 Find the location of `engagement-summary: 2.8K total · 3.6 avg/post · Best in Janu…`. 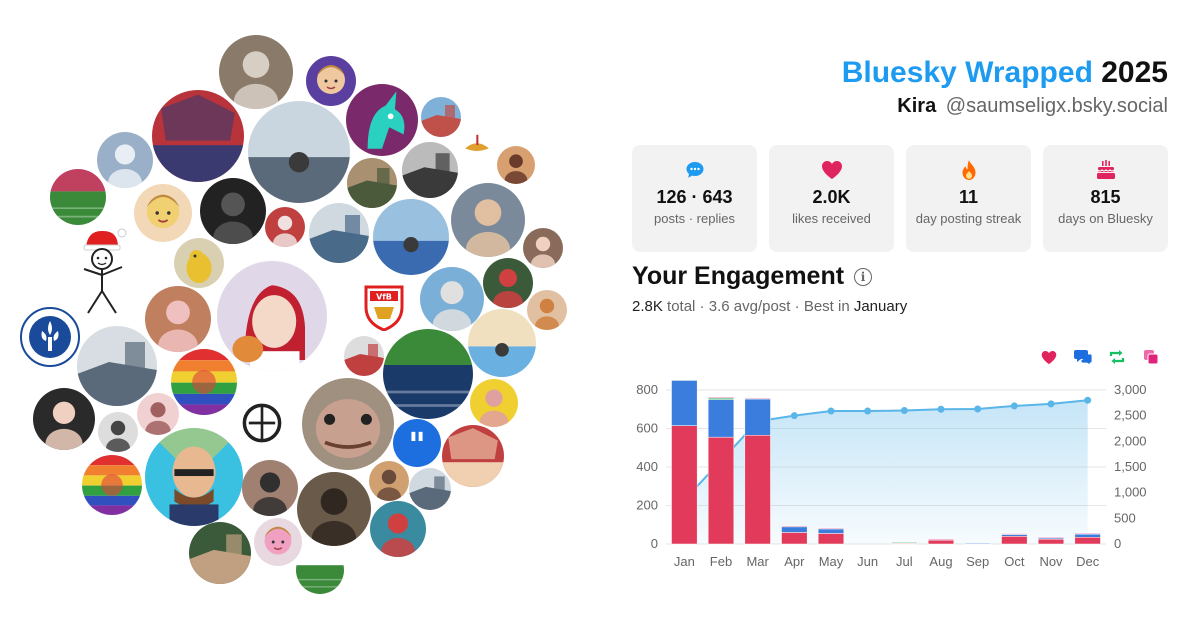

engagement-summary: 2.8K total · 3.6 avg/post · Best in Janu… is located at coordinates (770, 306).